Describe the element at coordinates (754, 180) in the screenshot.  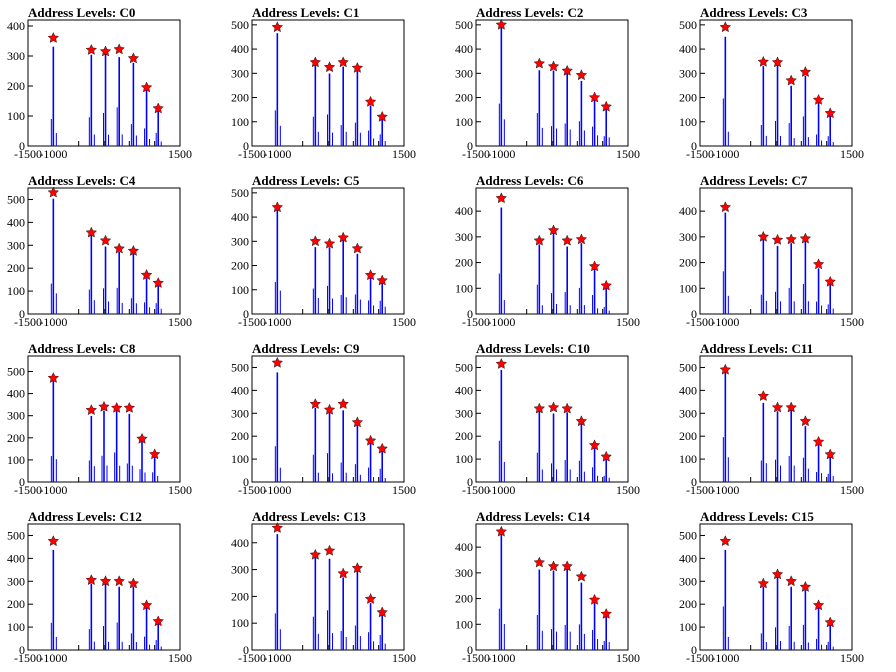
I see `chart-title: Address Levels: C7` at that location.